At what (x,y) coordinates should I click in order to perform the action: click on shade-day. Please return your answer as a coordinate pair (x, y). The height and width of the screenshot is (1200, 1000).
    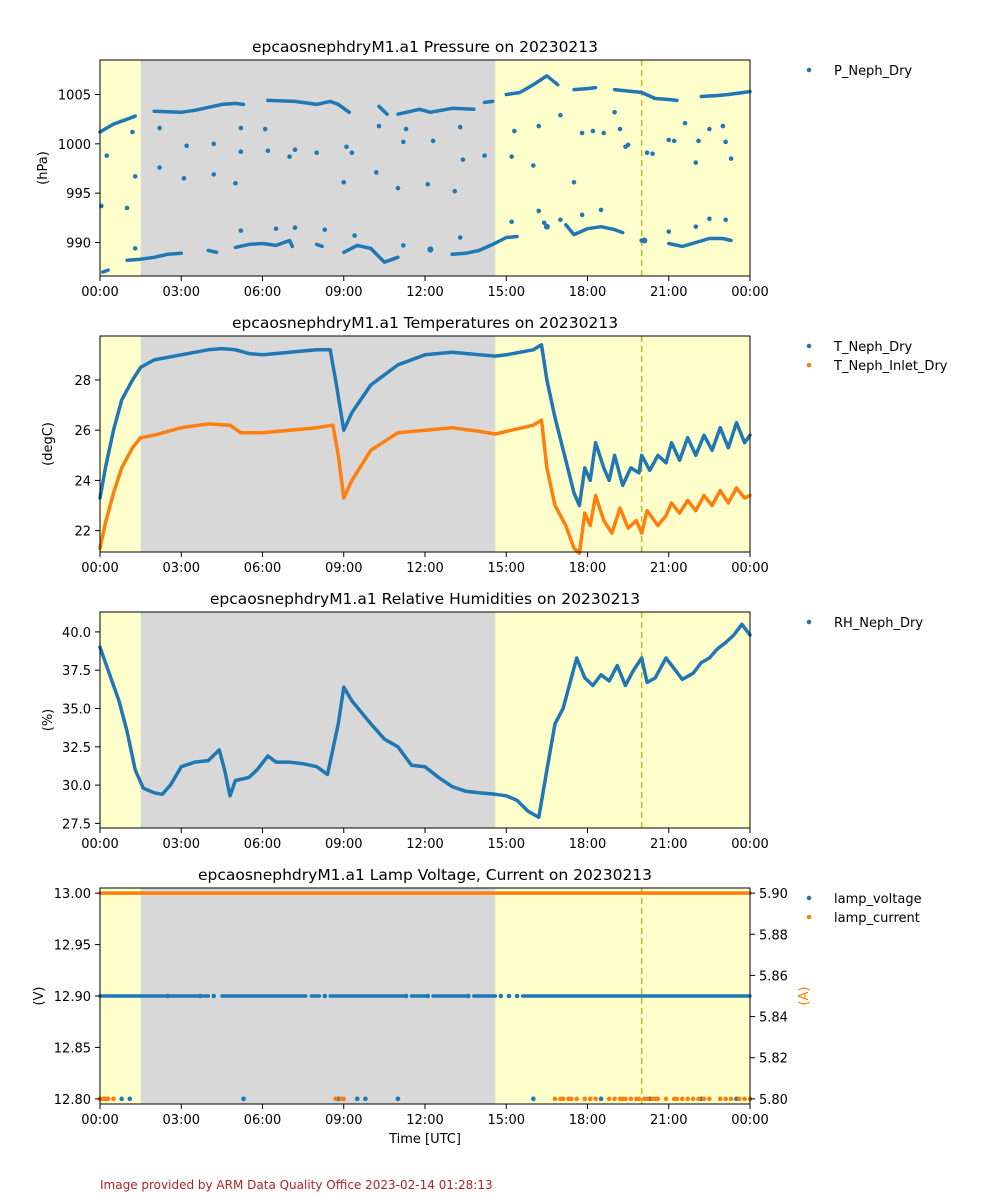
    Looking at the image, I should click on (120, 168).